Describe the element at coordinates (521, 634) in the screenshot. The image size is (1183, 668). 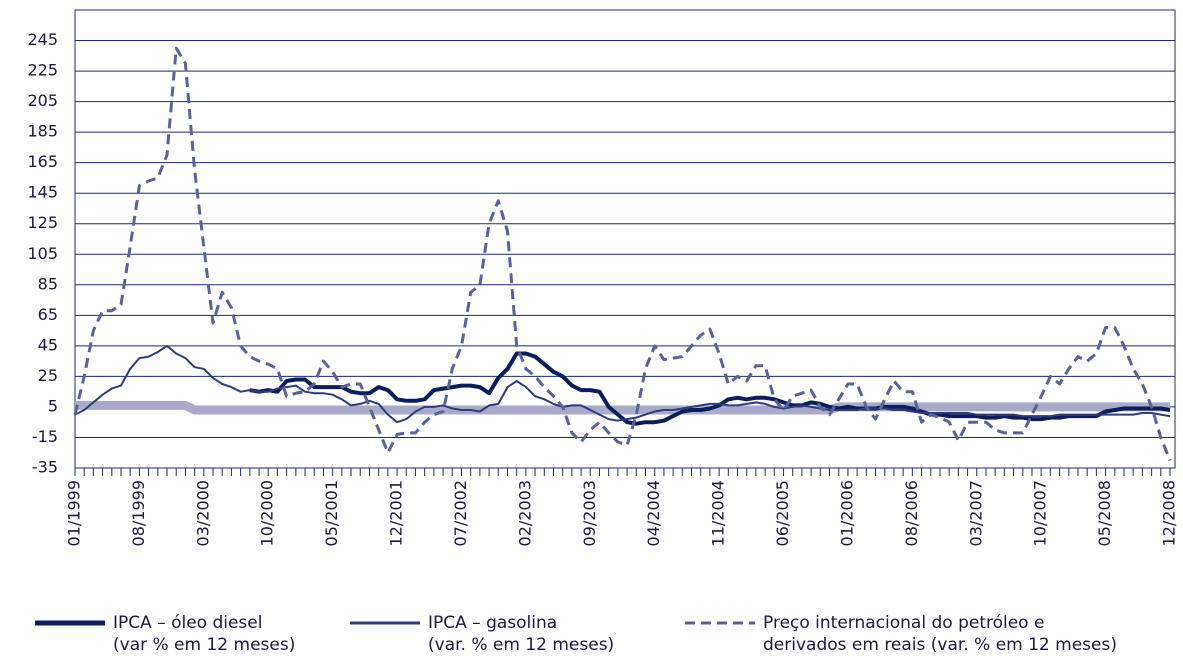
I see `legend-label: IPCA – gasolina (var. % em 12 meses)` at that location.